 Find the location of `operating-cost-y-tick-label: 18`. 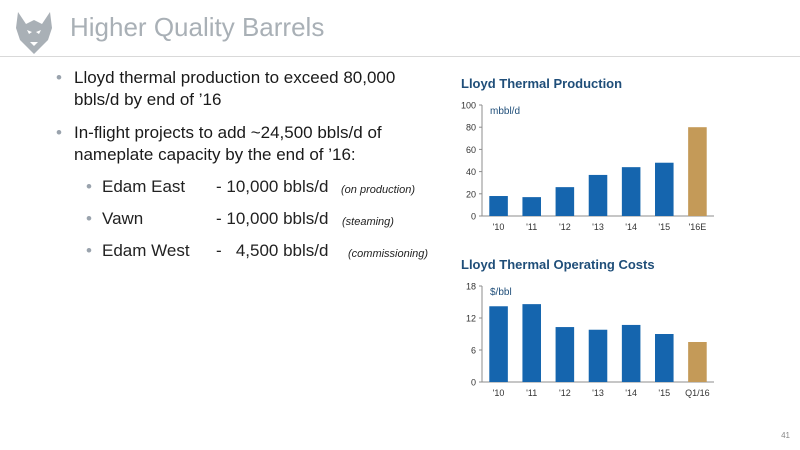

operating-cost-y-tick-label: 18 is located at coordinates (471, 287).